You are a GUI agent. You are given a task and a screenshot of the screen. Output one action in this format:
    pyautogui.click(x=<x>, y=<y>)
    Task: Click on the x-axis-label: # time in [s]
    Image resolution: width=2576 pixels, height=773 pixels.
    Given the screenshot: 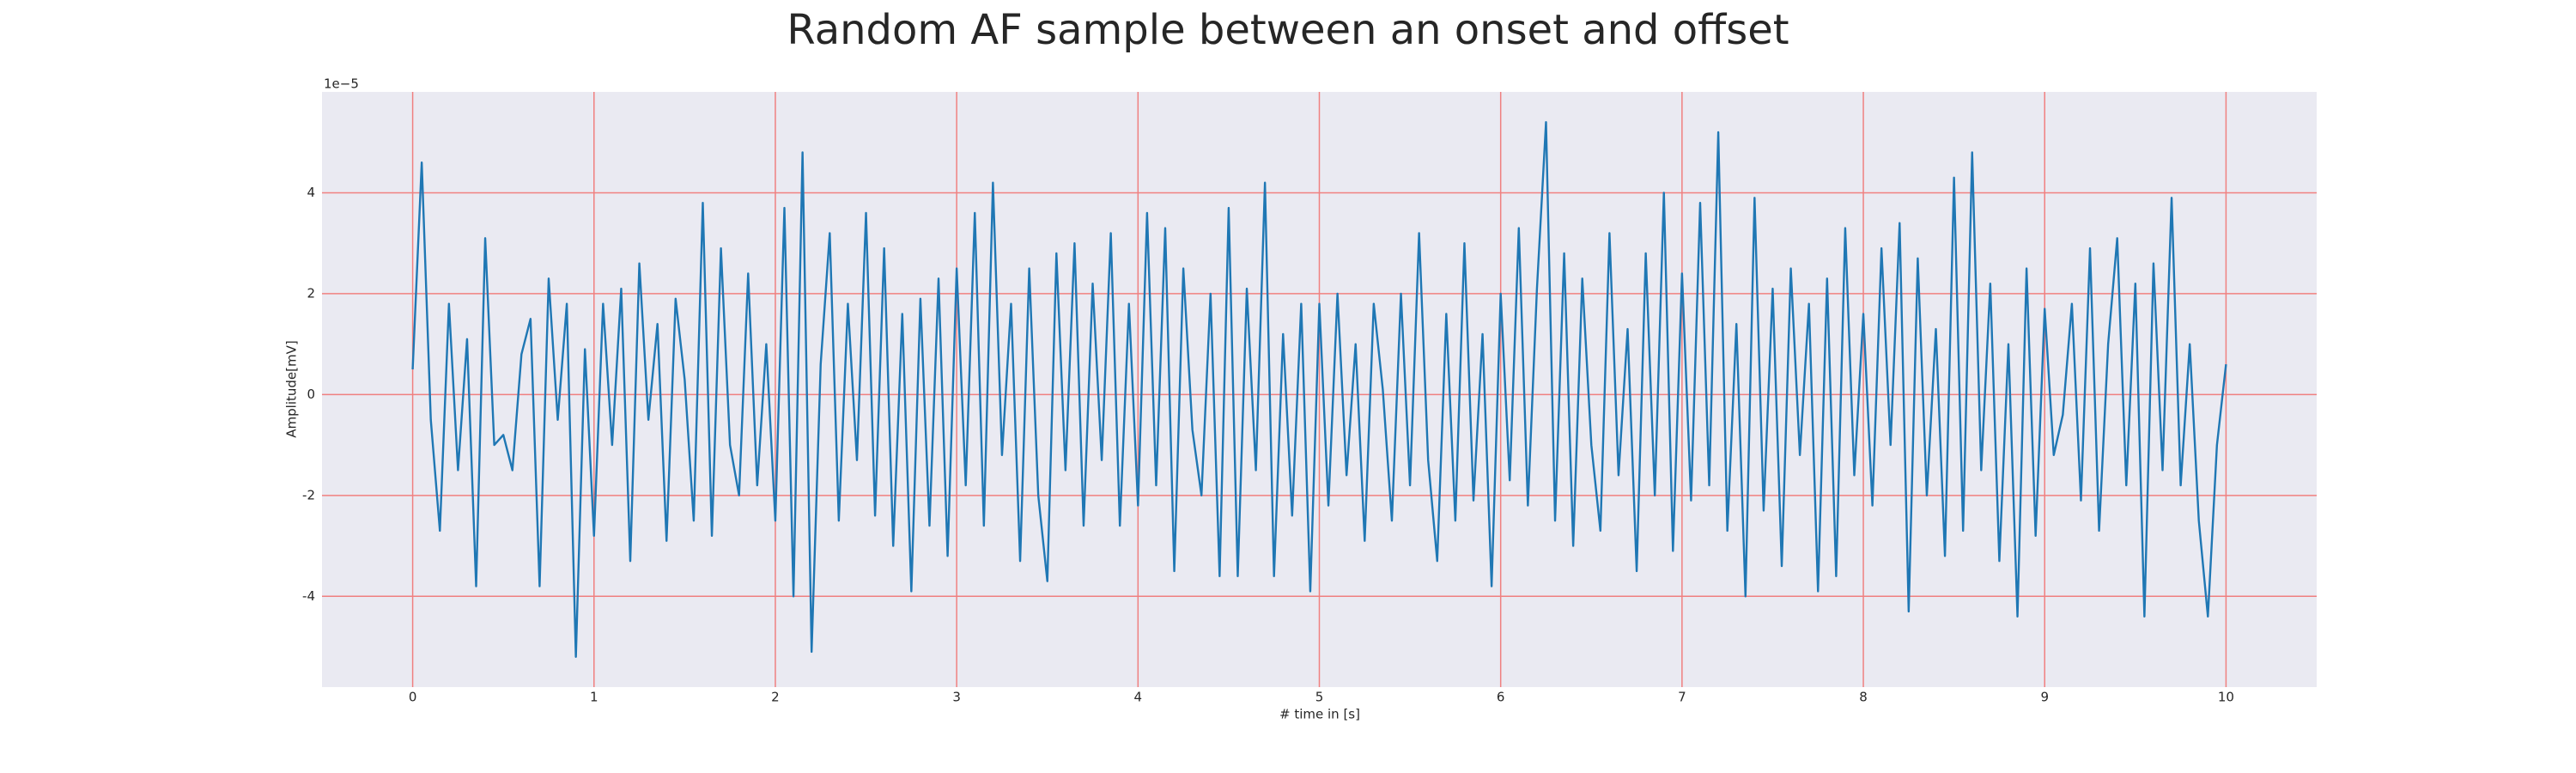 What is the action you would take?
    pyautogui.click(x=1319, y=714)
    